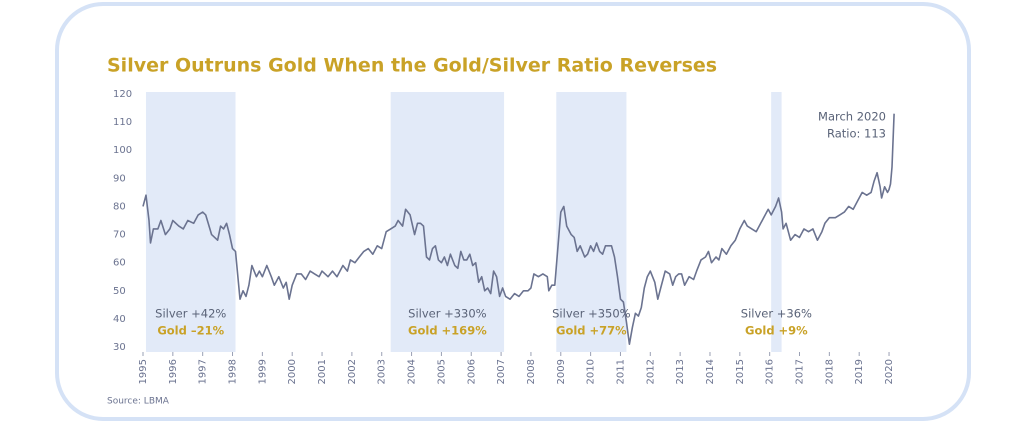 Image resolution: width=1024 pixels, height=427 pixels. Describe the element at coordinates (119, 178) in the screenshot. I see `y-tick-label: 90` at that location.